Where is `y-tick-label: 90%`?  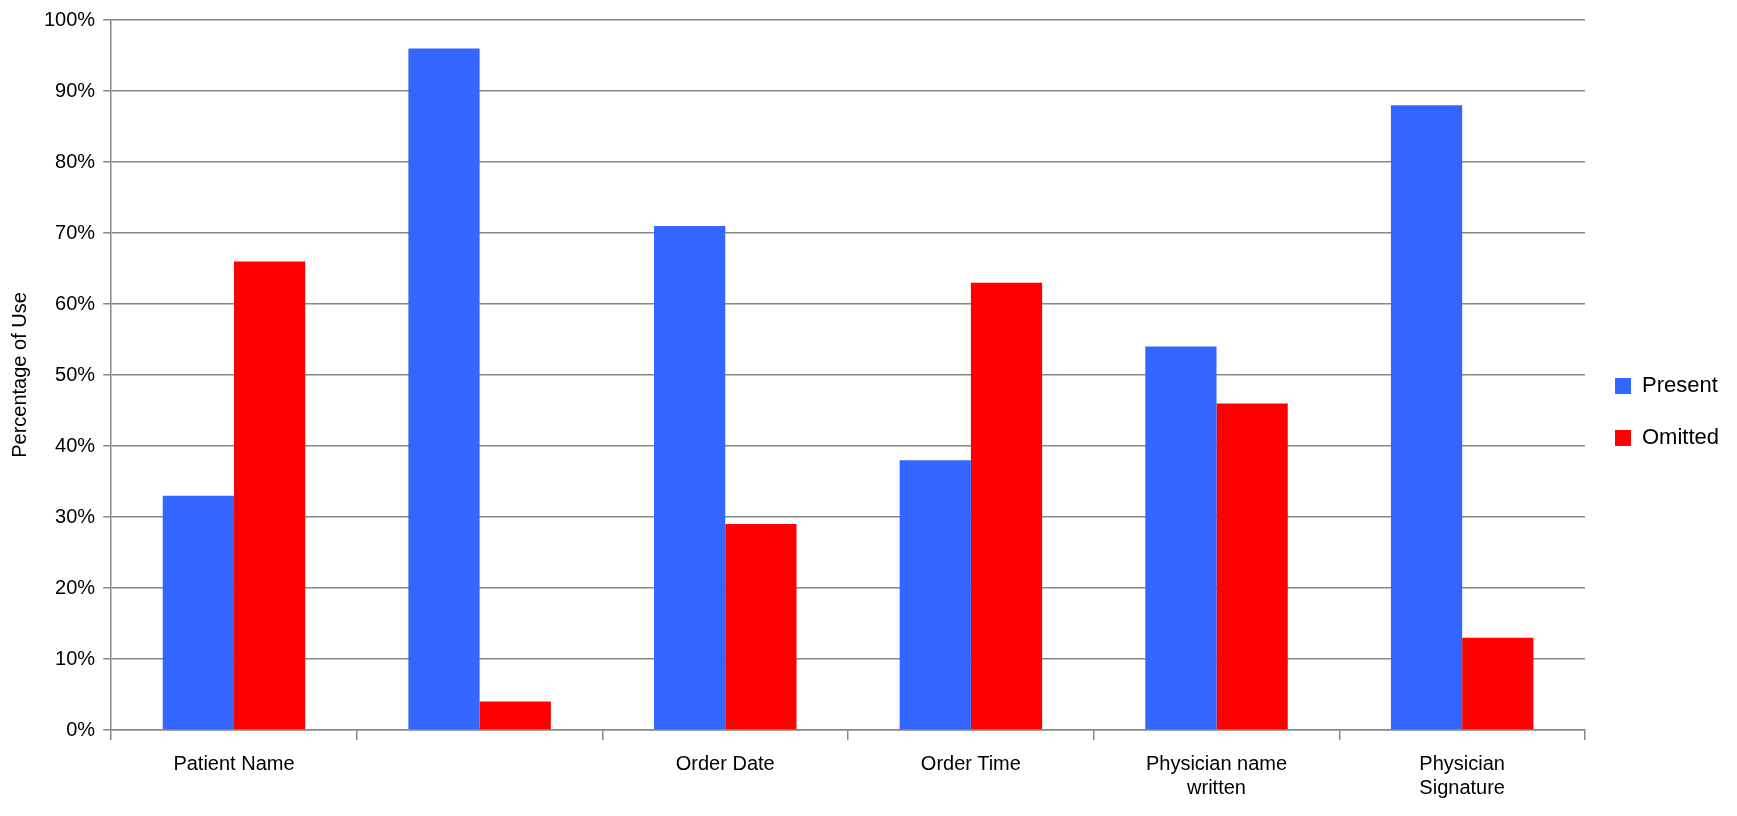
y-tick-label: 90% is located at coordinates (75, 89).